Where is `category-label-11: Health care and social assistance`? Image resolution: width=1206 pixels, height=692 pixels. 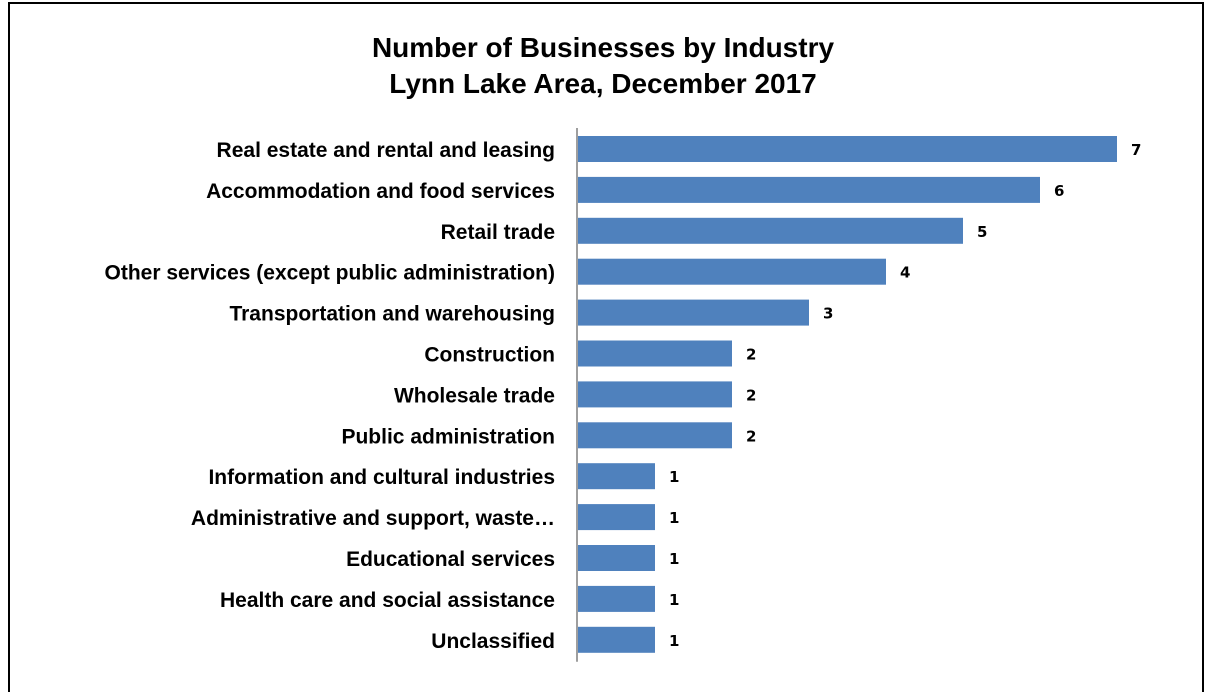 category-label-11: Health care and social assistance is located at coordinates (387, 600).